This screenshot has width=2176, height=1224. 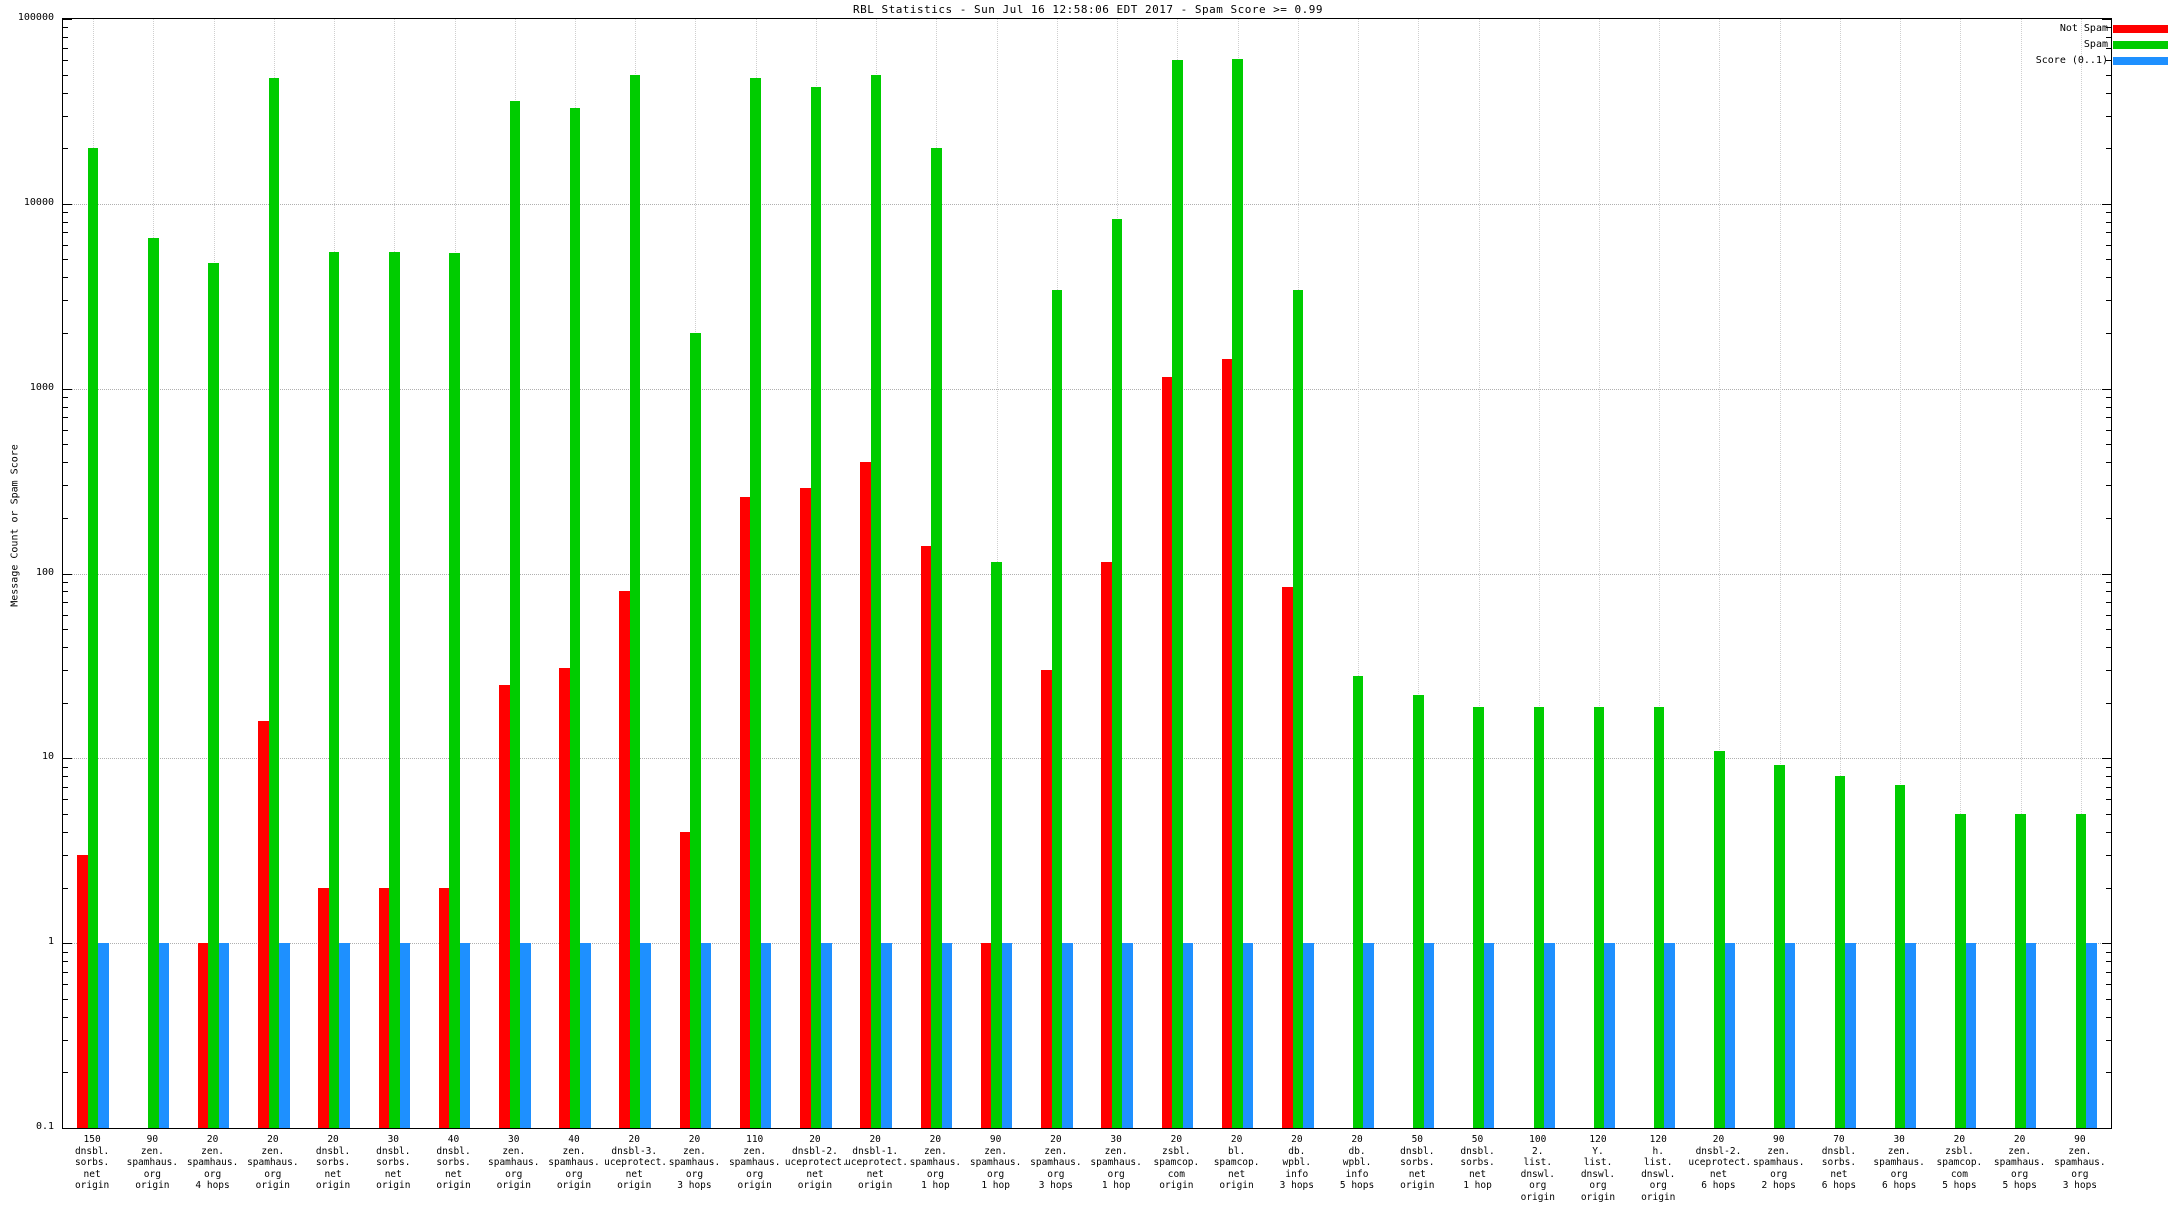 What do you see at coordinates (44, 1126) in the screenshot?
I see `y-axis-tick-label: 0.1` at bounding box center [44, 1126].